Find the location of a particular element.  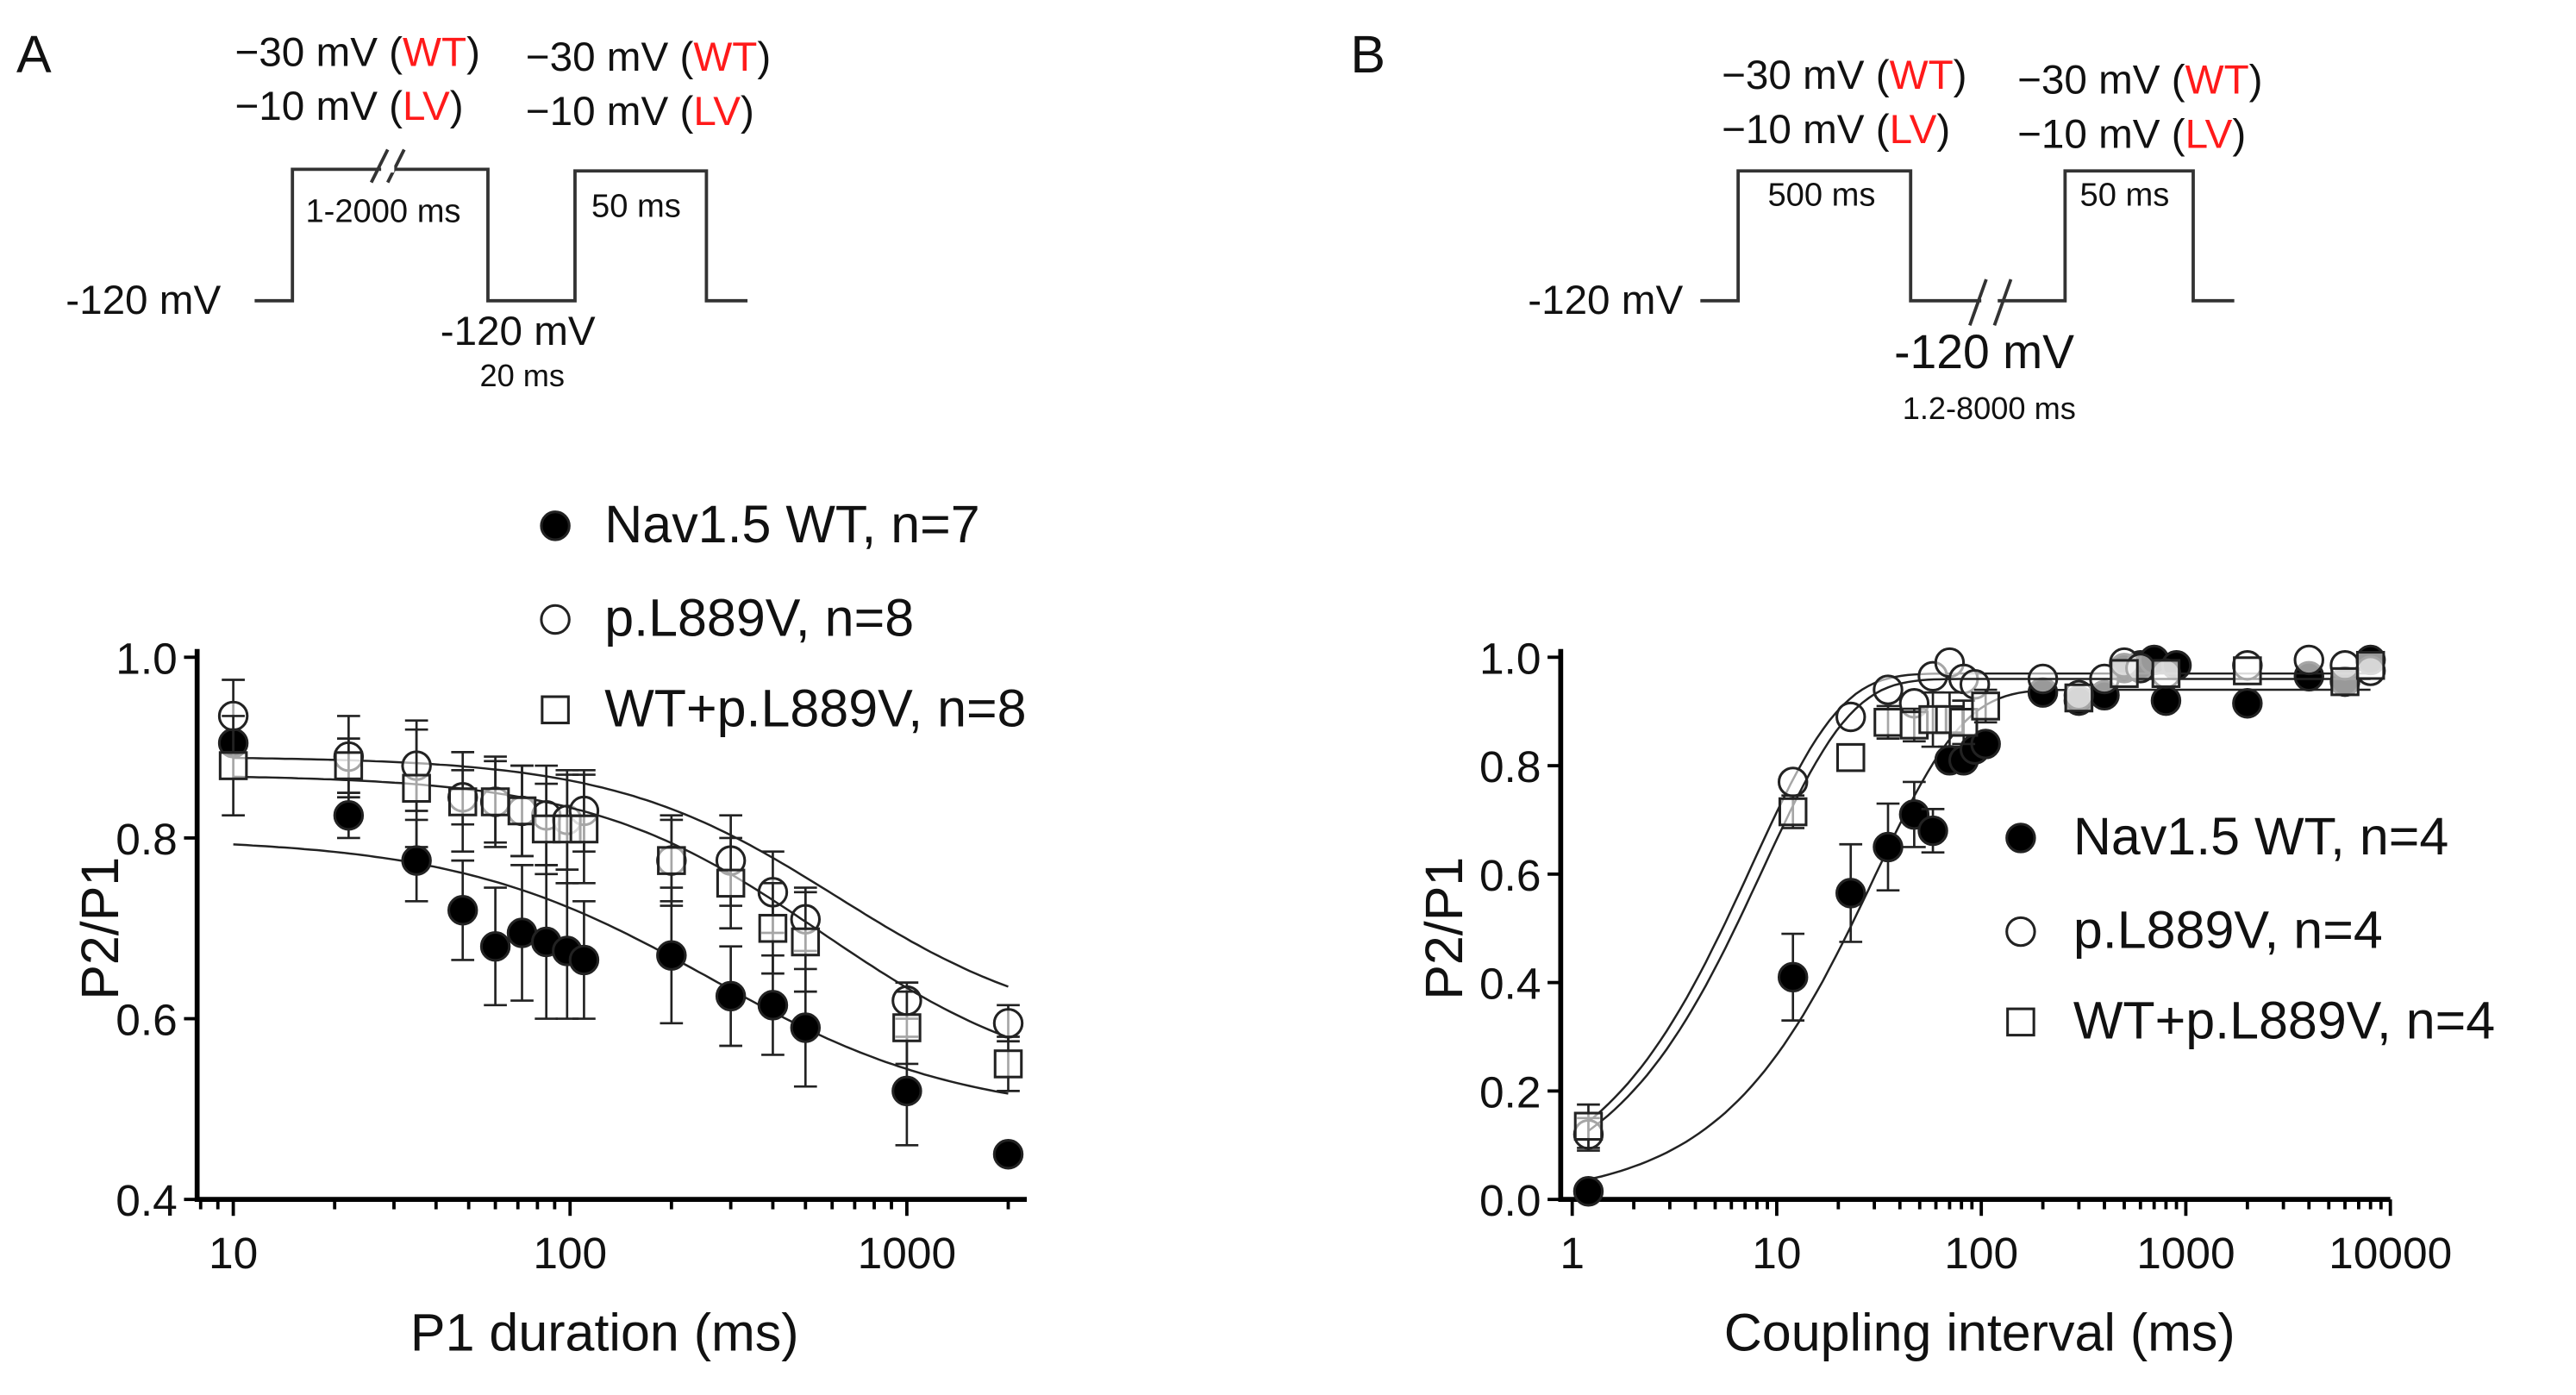

protocol-b-p1-lv: −10 mV (LV) is located at coordinates (1836, 130).